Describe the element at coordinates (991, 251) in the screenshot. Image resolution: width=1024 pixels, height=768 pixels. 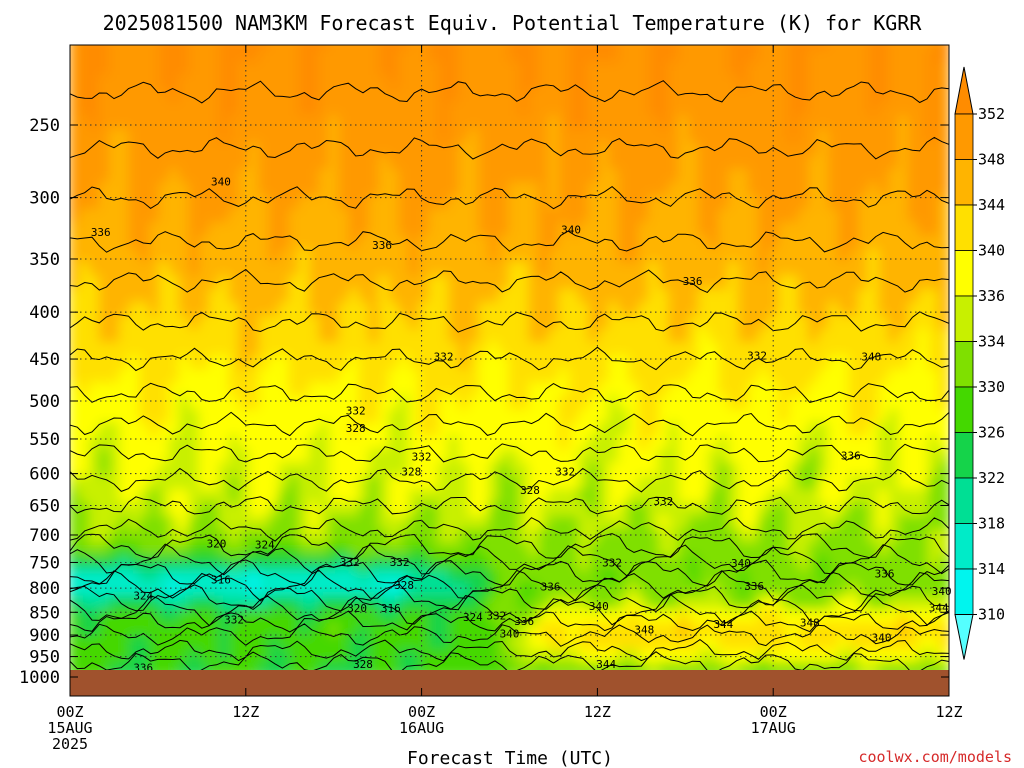
I see `colorbar-label: 340` at that location.